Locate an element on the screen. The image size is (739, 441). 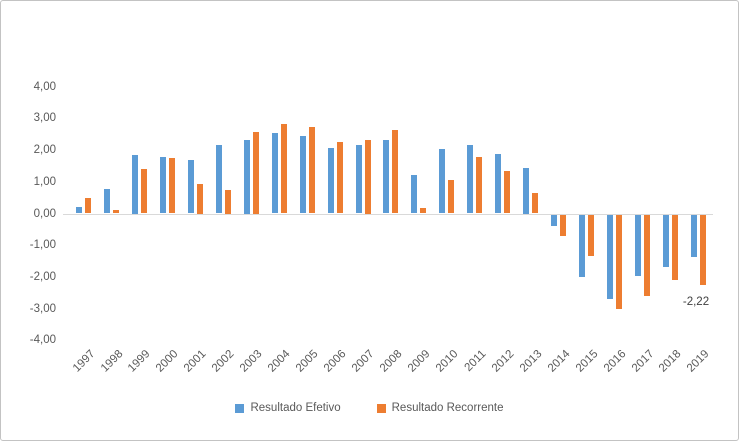
y-axis-tick-label: -3,00 is located at coordinates (42, 308).